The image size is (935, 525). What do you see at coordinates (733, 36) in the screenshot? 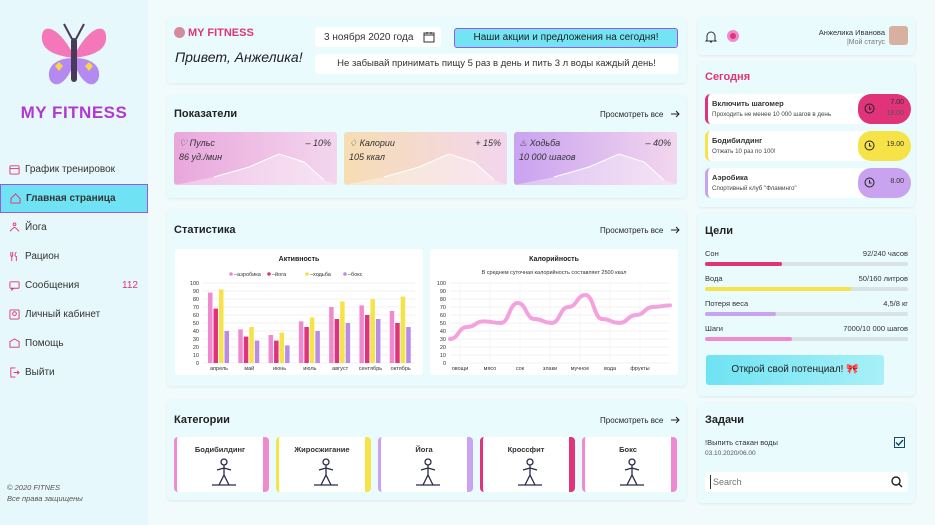
I see `flower-icon` at bounding box center [733, 36].